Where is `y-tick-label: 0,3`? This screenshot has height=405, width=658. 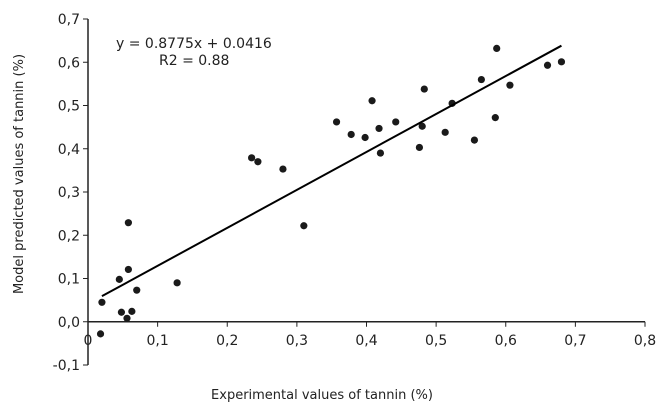
y-tick-label: 0,3 is located at coordinates (69, 193).